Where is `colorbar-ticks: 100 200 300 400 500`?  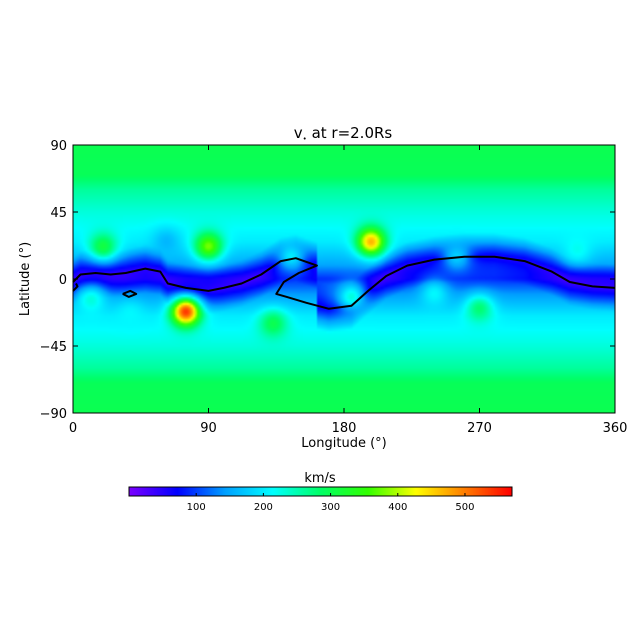 colorbar-ticks: 100 200 300 400 500 is located at coordinates (331, 503).